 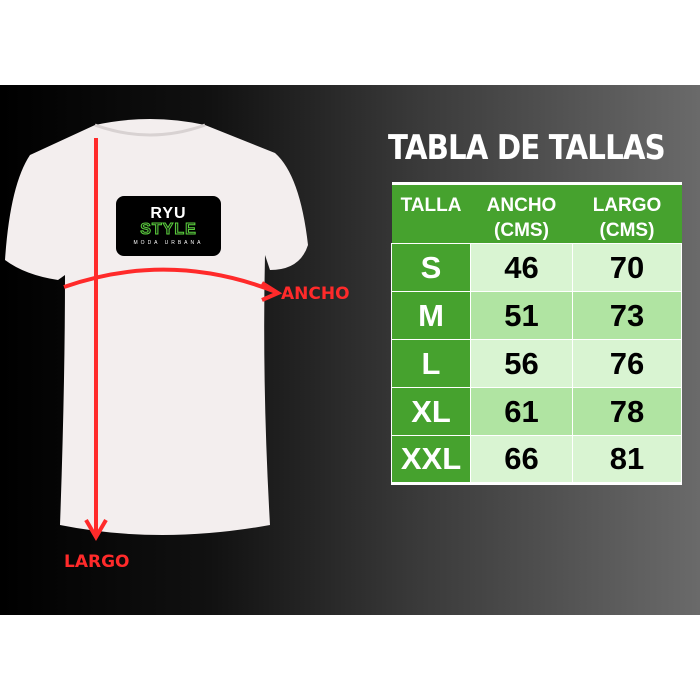 I want to click on header-talla: TALLA, so click(x=431, y=213).